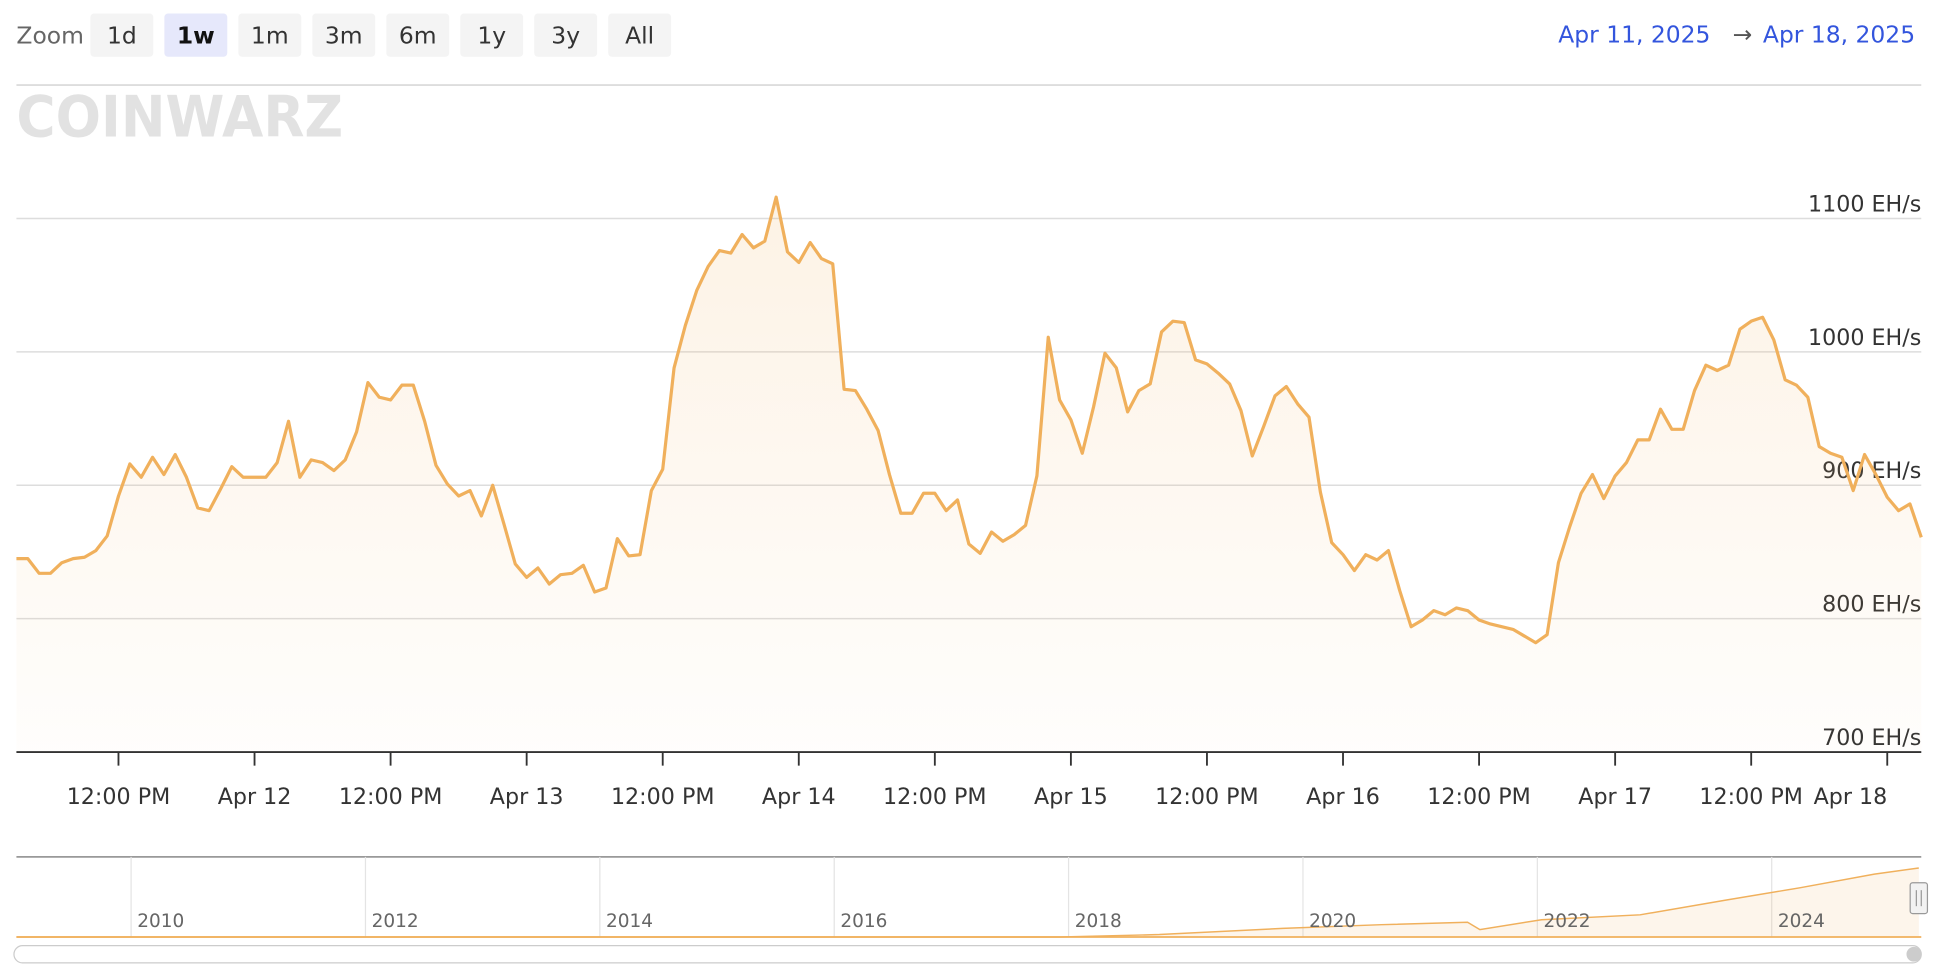 The image size is (1934, 974). Describe the element at coordinates (799, 797) in the screenshot. I see `x-tick-label: Apr 14` at that location.